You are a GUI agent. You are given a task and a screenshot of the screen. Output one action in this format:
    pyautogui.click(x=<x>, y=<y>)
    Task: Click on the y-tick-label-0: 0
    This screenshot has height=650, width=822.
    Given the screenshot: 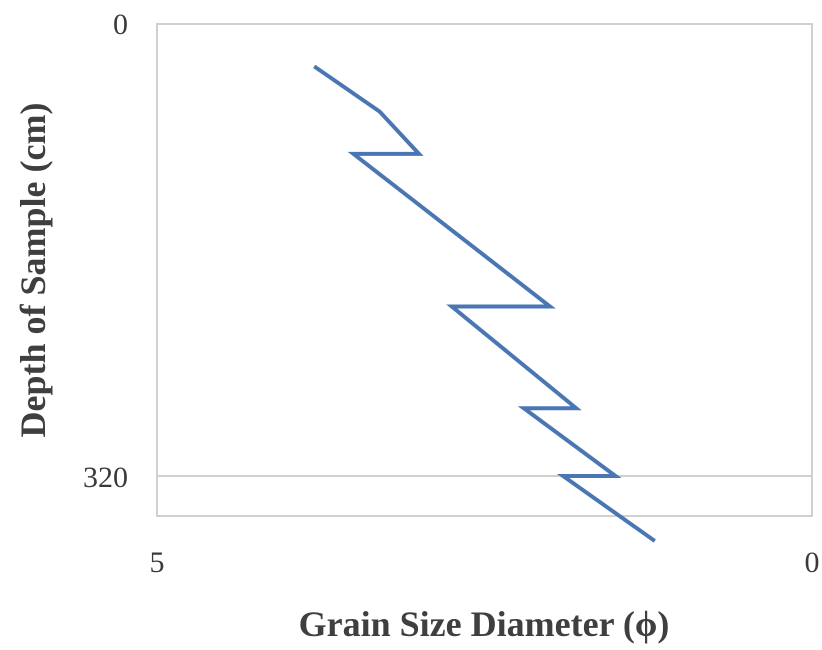 What is the action you would take?
    pyautogui.click(x=120, y=24)
    